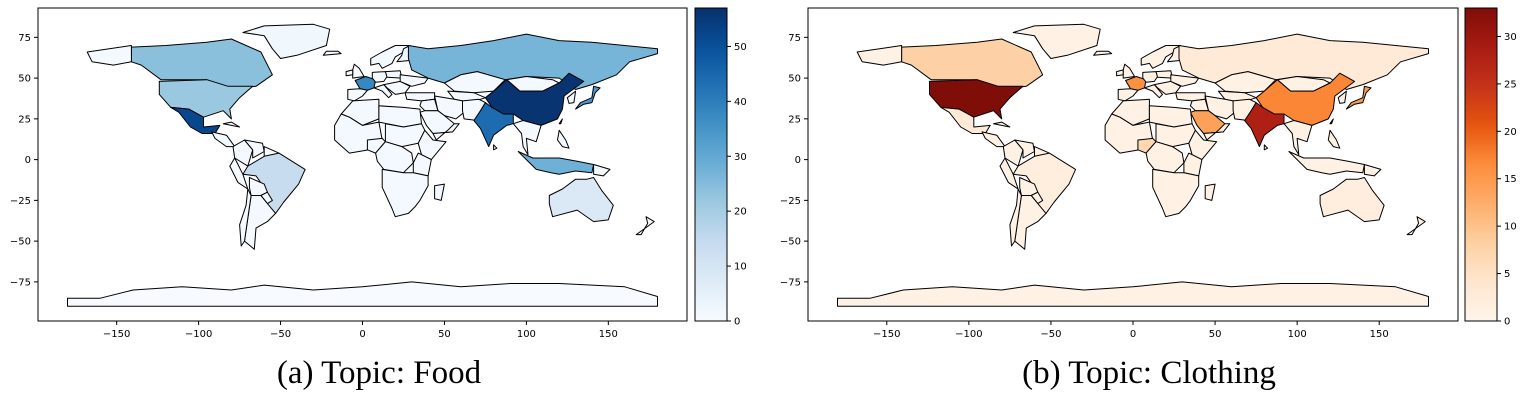  What do you see at coordinates (1507, 322) in the screenshot?
I see `colorbar-tick-label: 0` at bounding box center [1507, 322].